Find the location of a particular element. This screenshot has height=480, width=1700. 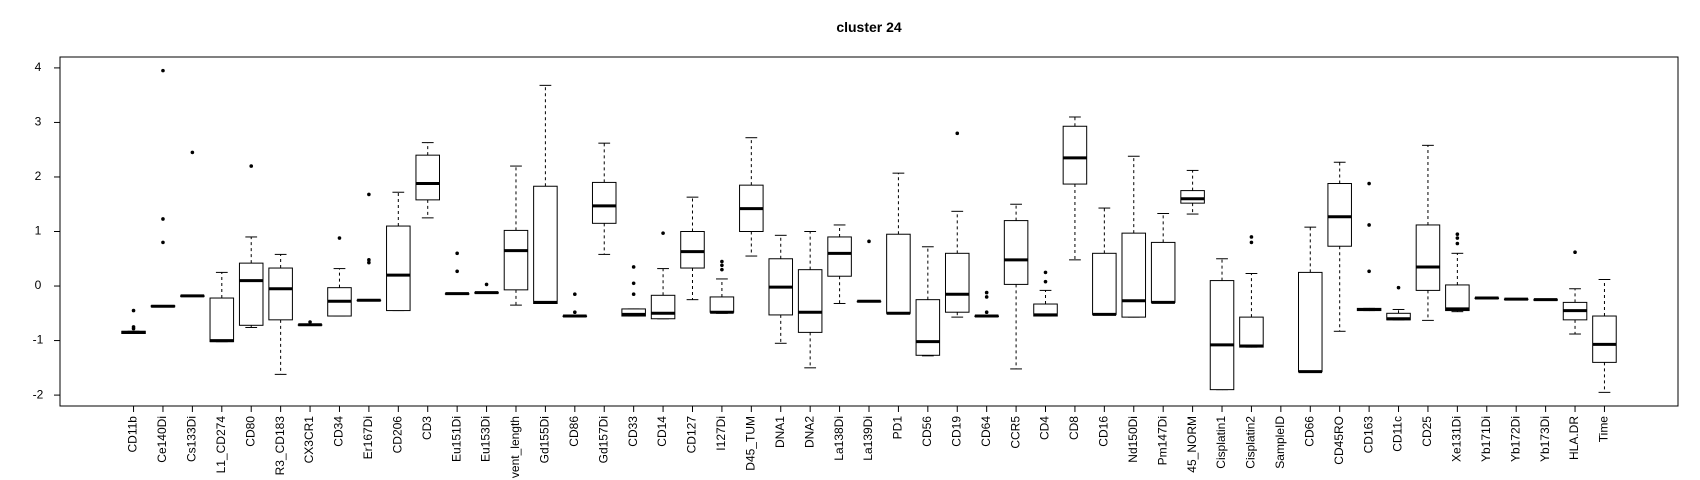

x-tick-label: DNA2 is located at coordinates (809, 432).